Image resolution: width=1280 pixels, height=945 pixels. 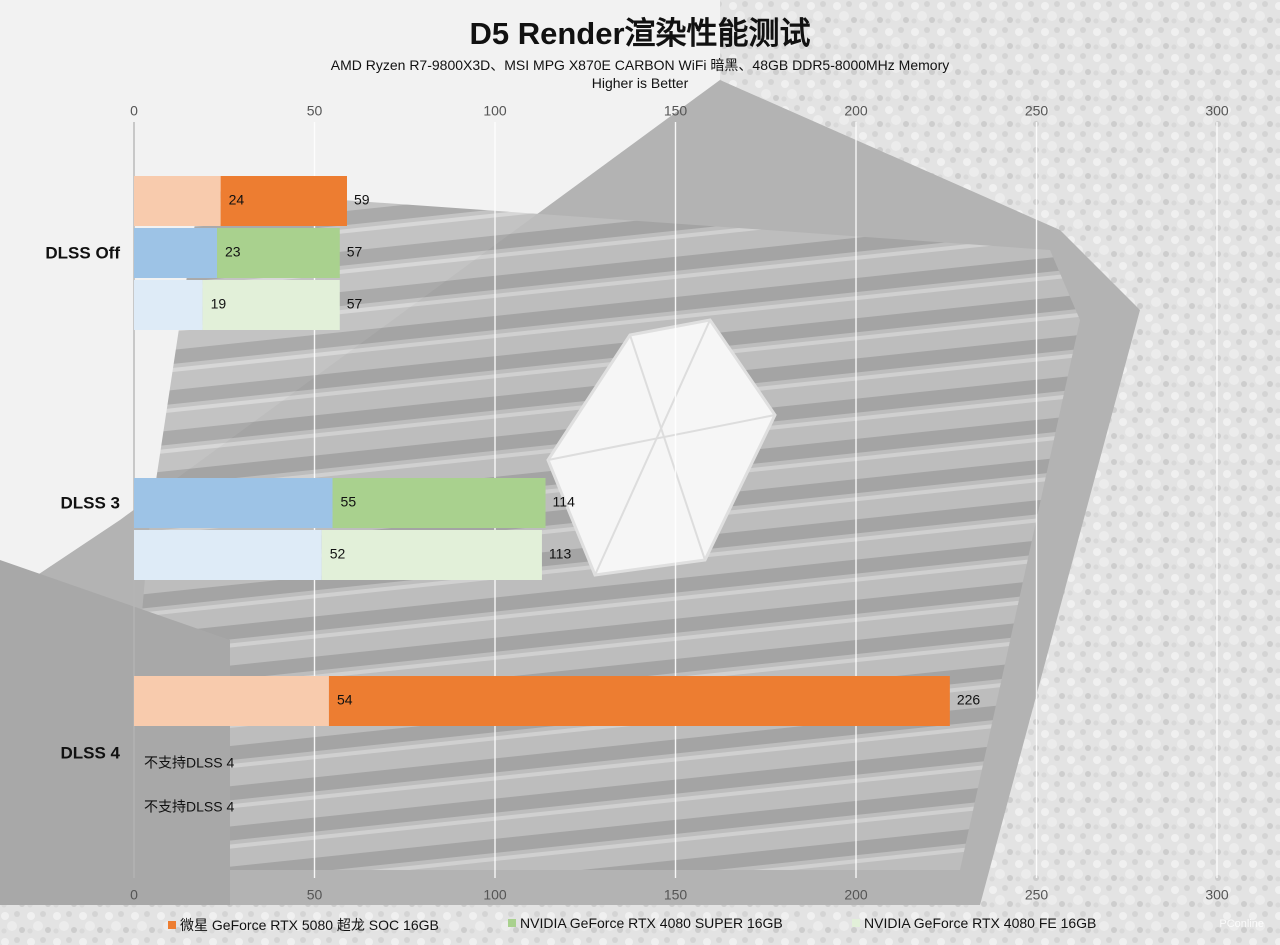 I want to click on data-label-base-2-0: 54, so click(x=345, y=700).